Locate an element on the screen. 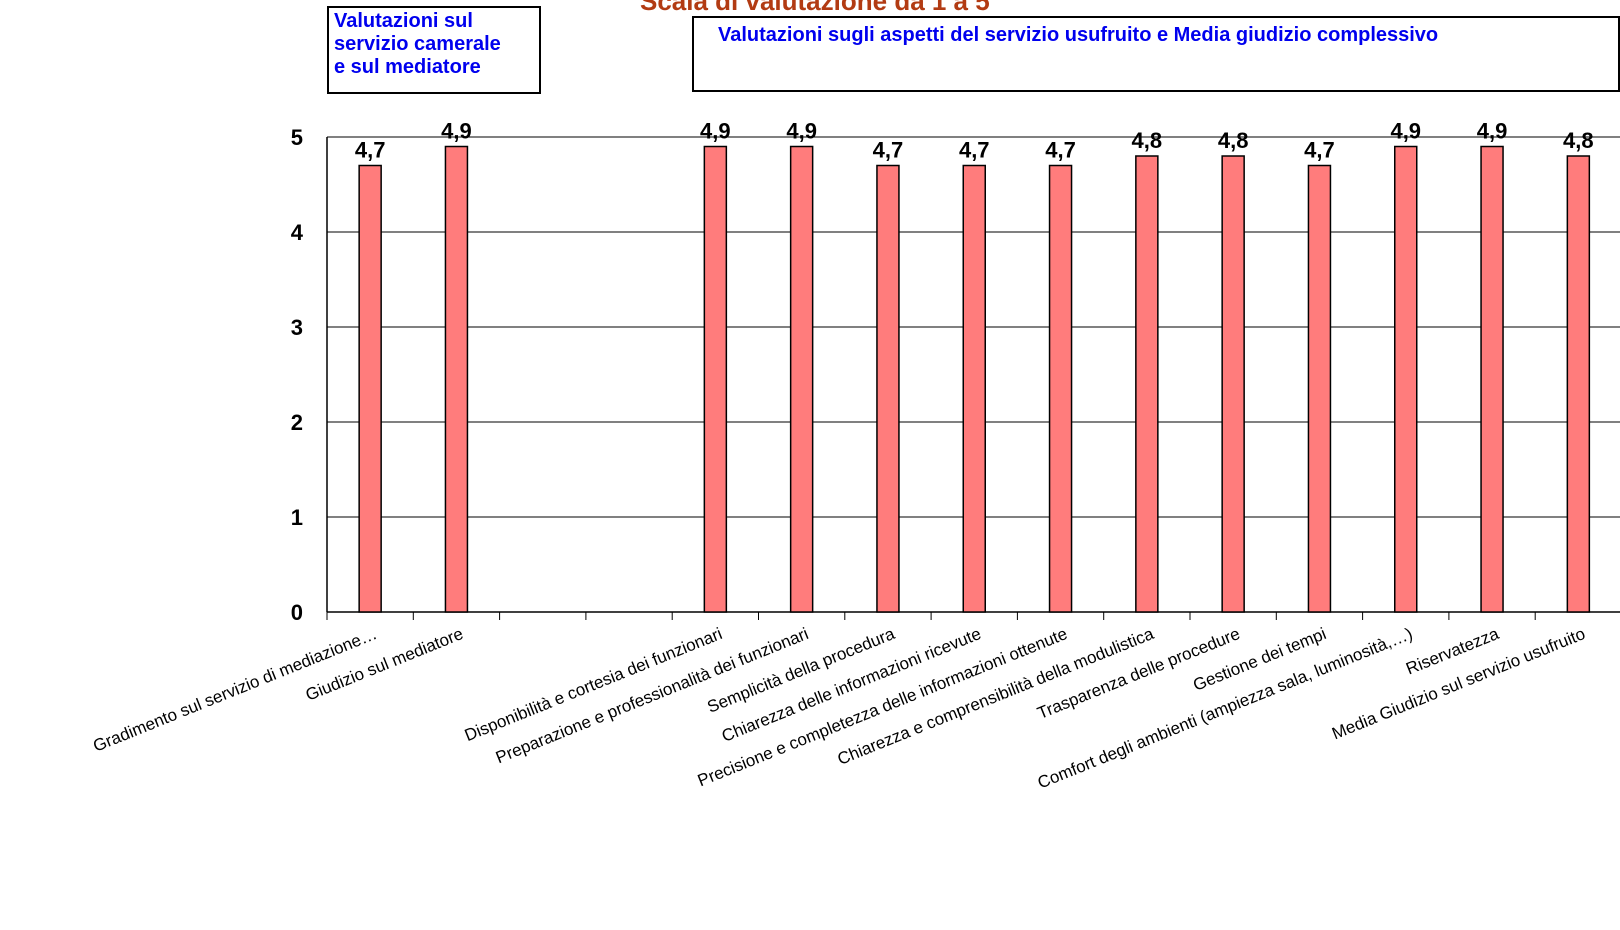  legend-box-line: Valutazioni sul is located at coordinates (403, 21).